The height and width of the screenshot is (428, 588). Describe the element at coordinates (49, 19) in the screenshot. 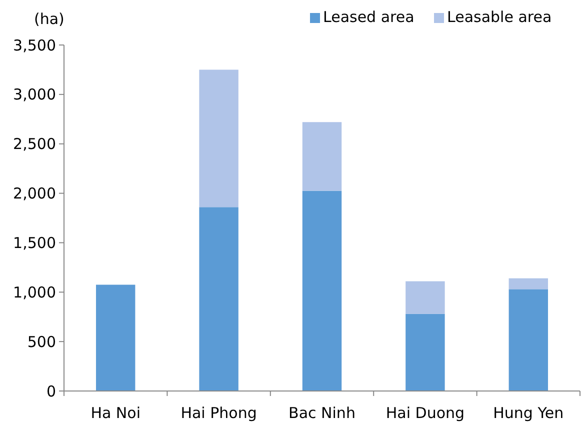

I see `y-axis-title: (ha)` at that location.